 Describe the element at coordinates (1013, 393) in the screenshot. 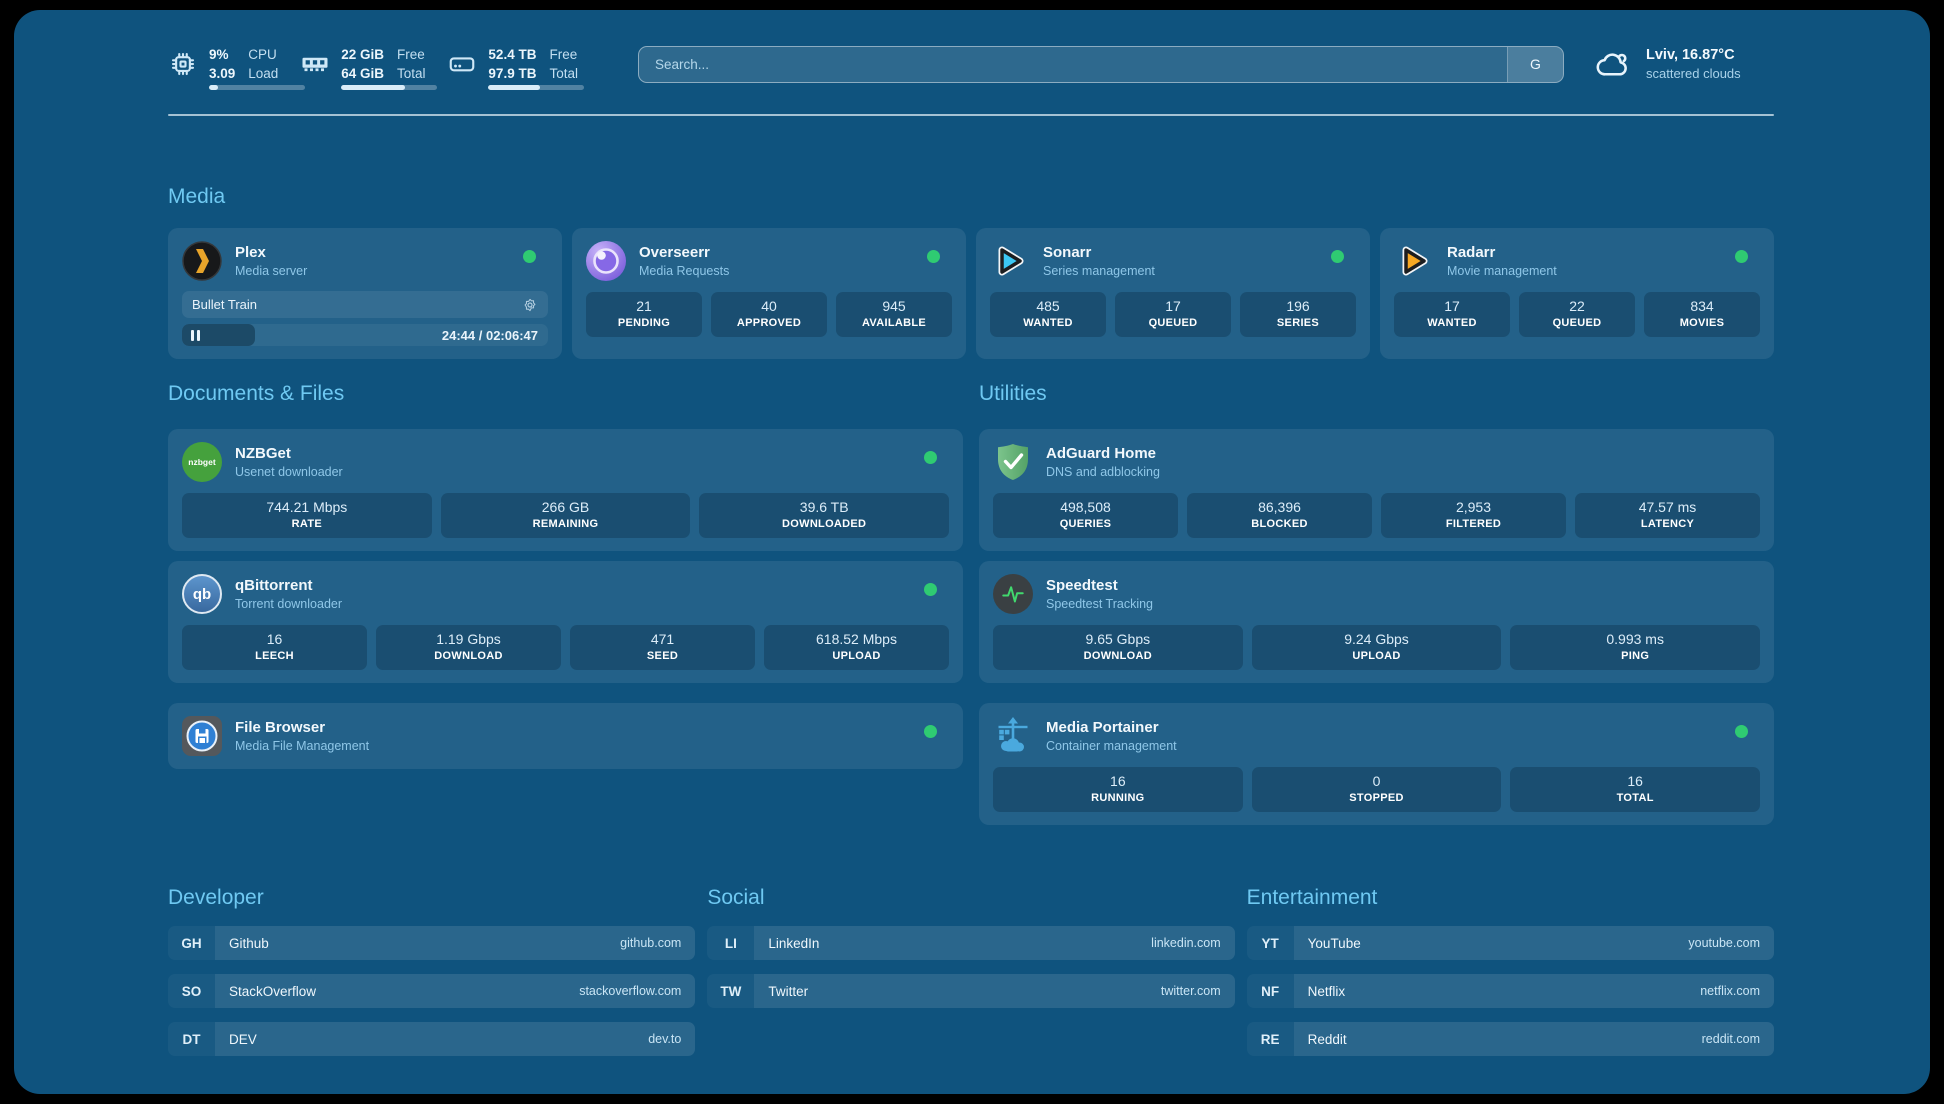

I see `section-title-utilities: Utilities` at that location.